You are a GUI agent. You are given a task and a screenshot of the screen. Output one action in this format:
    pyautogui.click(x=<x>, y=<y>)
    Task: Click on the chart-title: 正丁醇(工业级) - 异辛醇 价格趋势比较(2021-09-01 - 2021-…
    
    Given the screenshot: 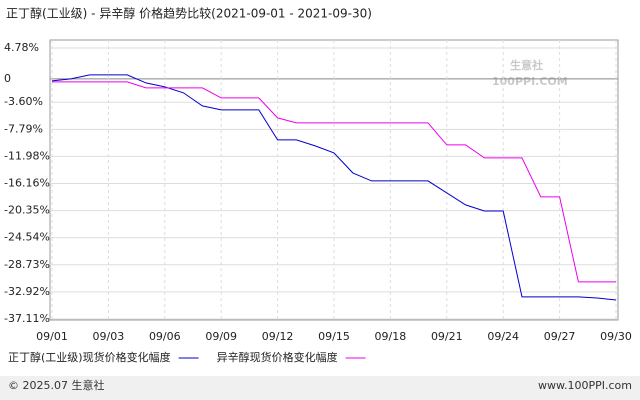 What is the action you would take?
    pyautogui.click(x=189, y=13)
    